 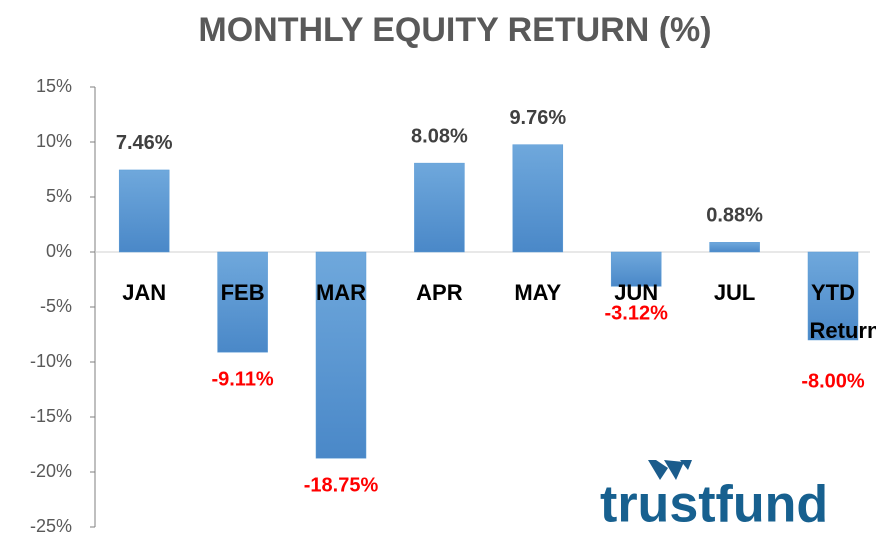 What do you see at coordinates (54, 141) in the screenshot?
I see `y-tick-label: 10%` at bounding box center [54, 141].